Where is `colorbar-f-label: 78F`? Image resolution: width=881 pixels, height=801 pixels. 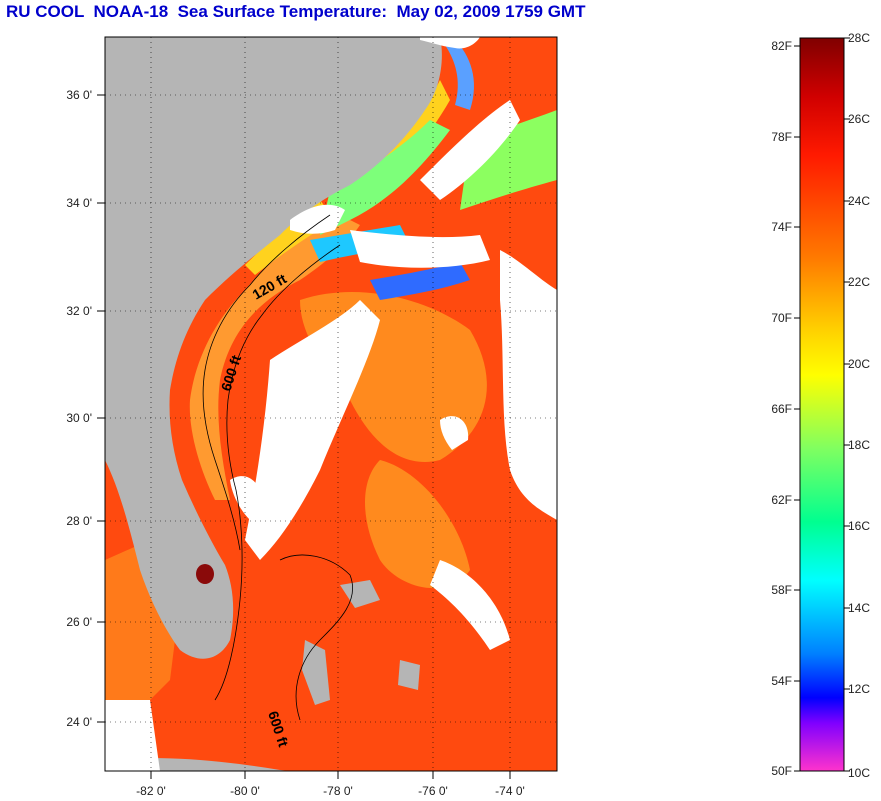
colorbar-f-label: 78F is located at coordinates (781, 137).